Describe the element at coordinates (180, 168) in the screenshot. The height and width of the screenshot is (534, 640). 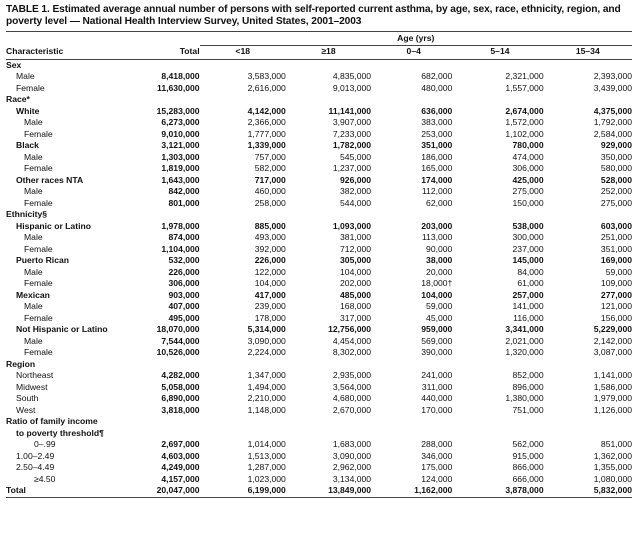
I see `cell-value: 1,819,000` at that location.